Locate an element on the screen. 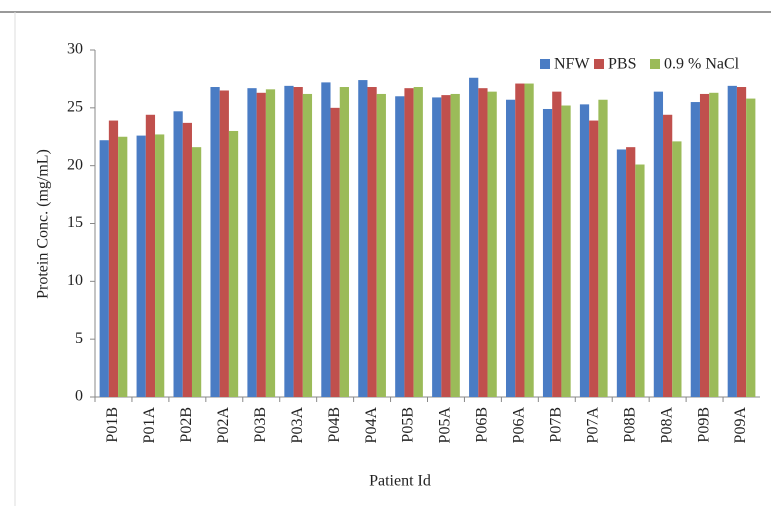 This screenshot has width=771, height=506. y-tick-label: 20 is located at coordinates (75, 164).